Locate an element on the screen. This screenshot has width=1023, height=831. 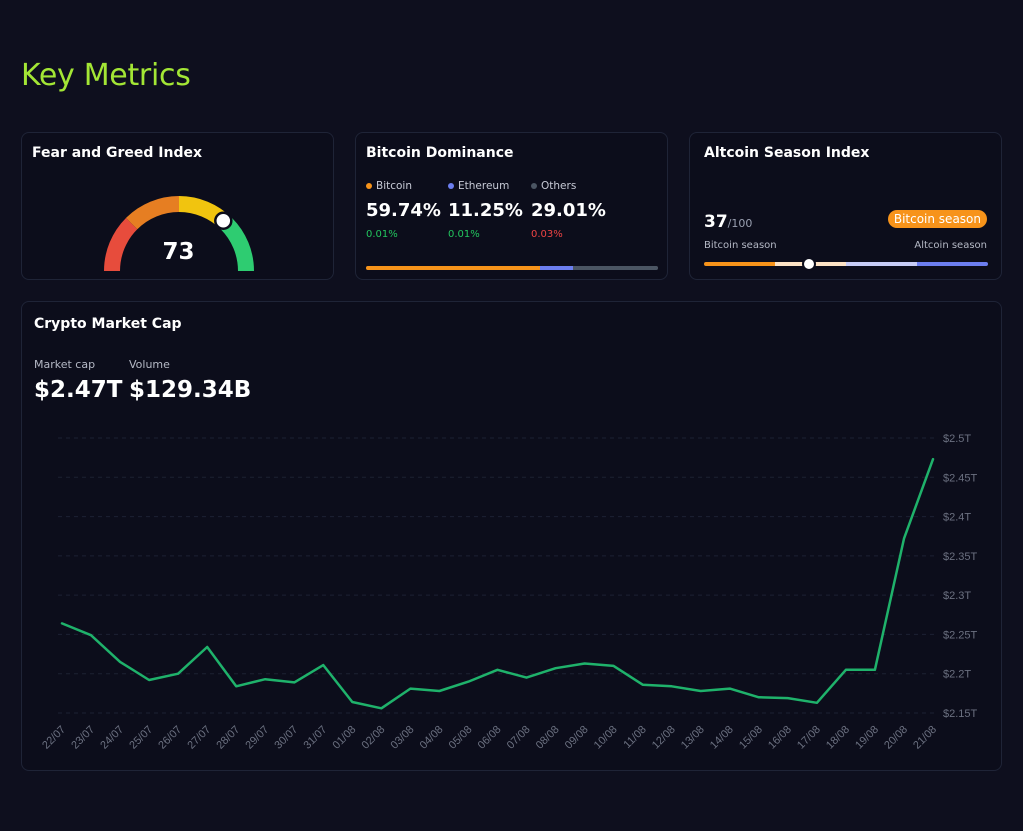
fear-greed-card: Fear and Greed Index 73 is located at coordinates (177, 206).